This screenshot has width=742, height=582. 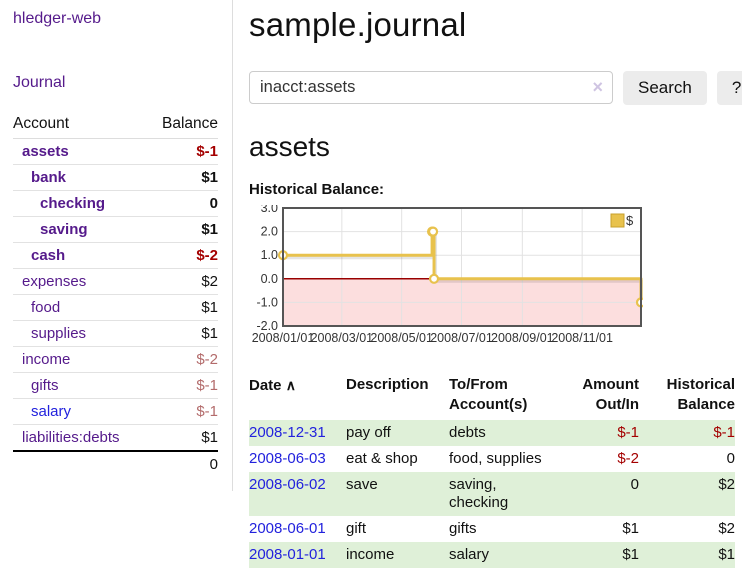 I want to click on account-row: bank $1, so click(x=115, y=177).